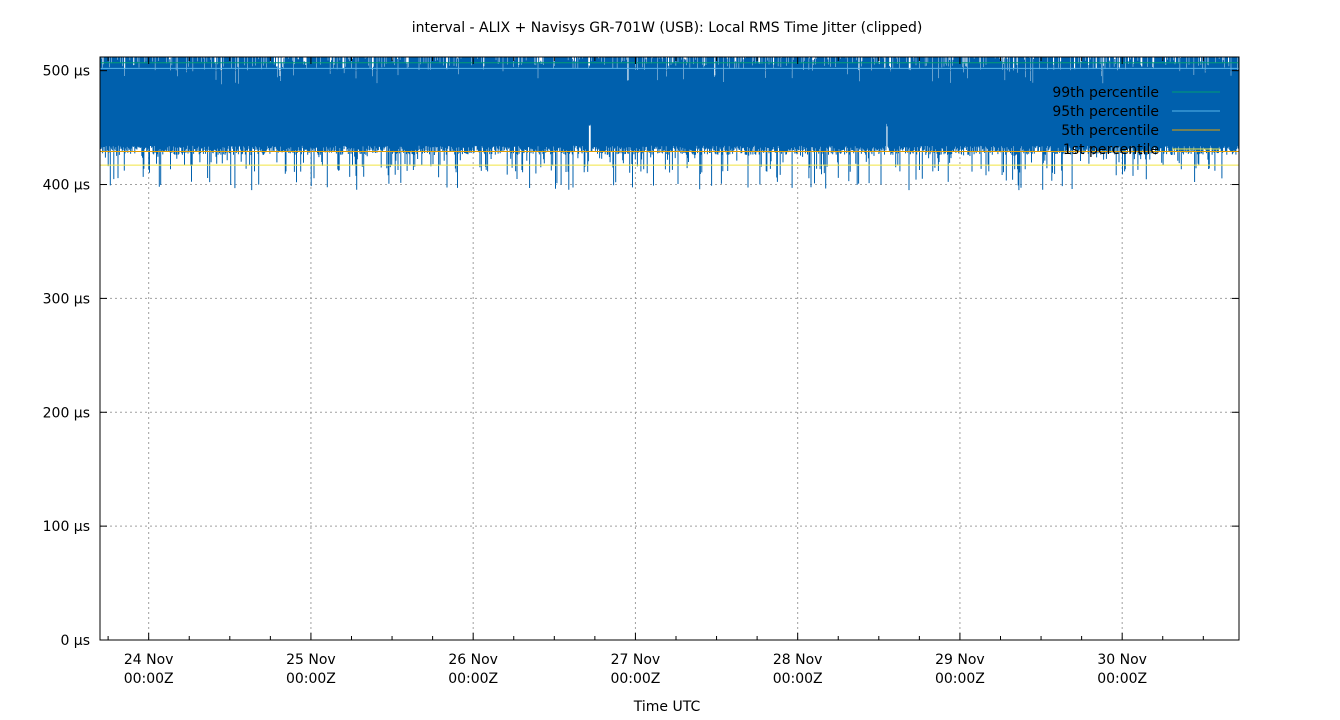 This screenshot has width=1340, height=720. What do you see at coordinates (66, 299) in the screenshot?
I see `y-tick-label: 300 µs` at bounding box center [66, 299].